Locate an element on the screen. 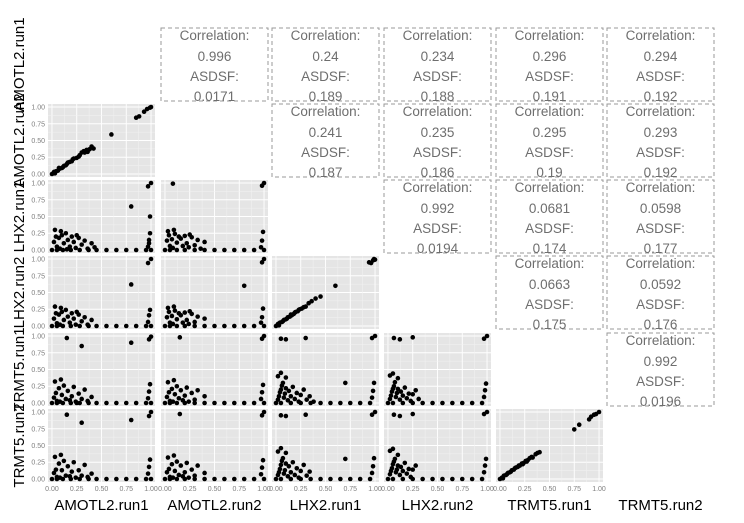 Image resolution: width=744 pixels, height=523 pixels. correlation-panel: Correlation: 0.0598 ASDSF: 0.177 is located at coordinates (660, 217).